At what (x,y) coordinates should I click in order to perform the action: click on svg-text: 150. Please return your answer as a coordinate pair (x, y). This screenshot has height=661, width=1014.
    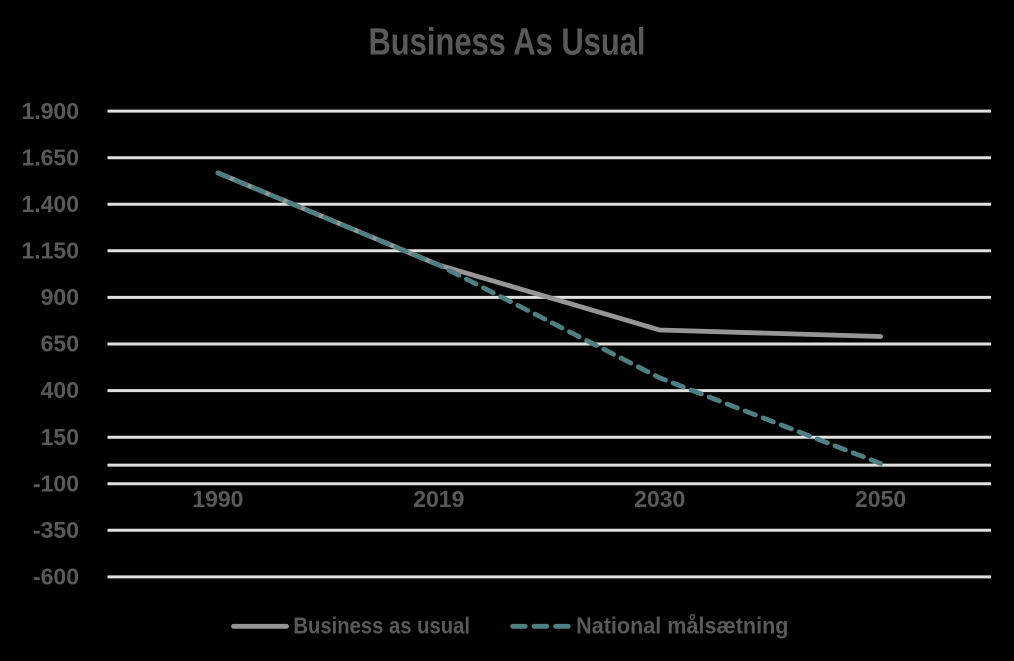
    Looking at the image, I should click on (60, 437).